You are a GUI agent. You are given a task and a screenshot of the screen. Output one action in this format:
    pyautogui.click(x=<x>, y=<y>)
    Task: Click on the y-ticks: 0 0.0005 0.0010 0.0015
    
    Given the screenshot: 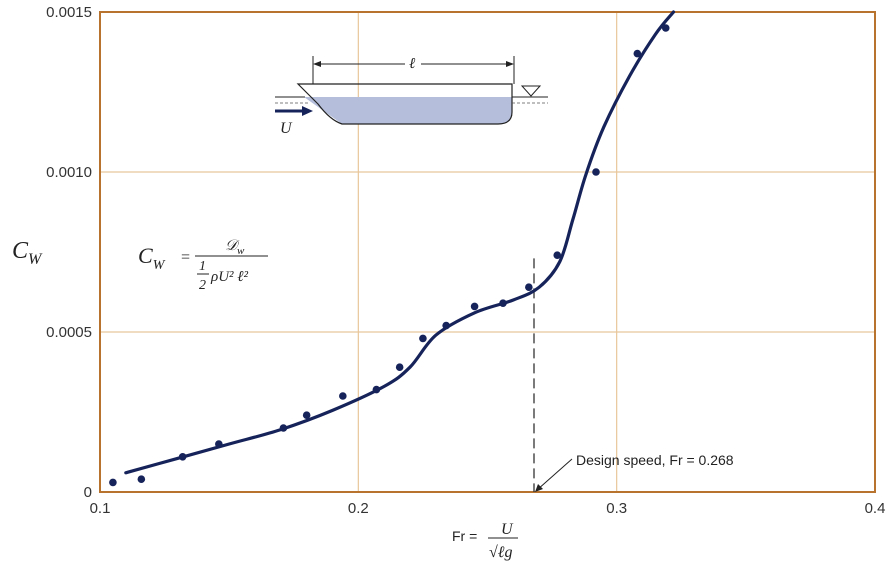 What is the action you would take?
    pyautogui.click(x=69, y=252)
    